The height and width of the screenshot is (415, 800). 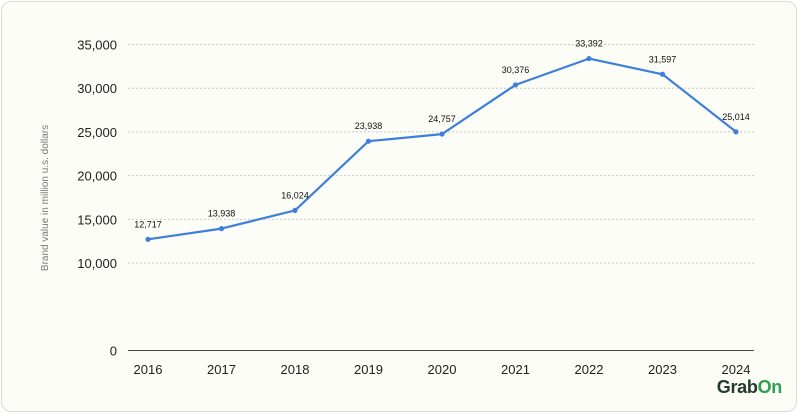 I want to click on y-tick-label: 20,000, so click(x=97, y=176).